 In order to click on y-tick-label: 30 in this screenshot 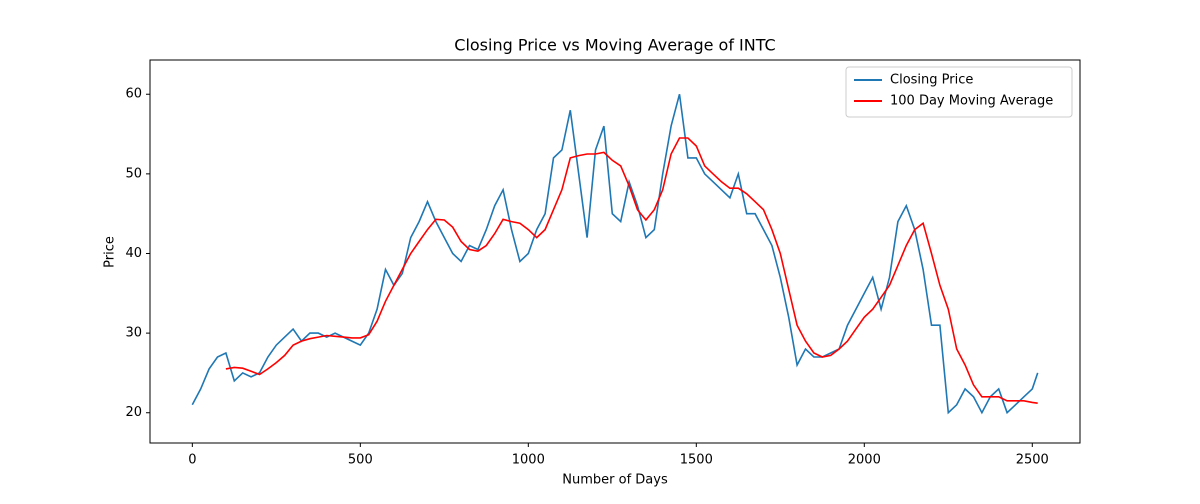, I will do `click(133, 333)`.